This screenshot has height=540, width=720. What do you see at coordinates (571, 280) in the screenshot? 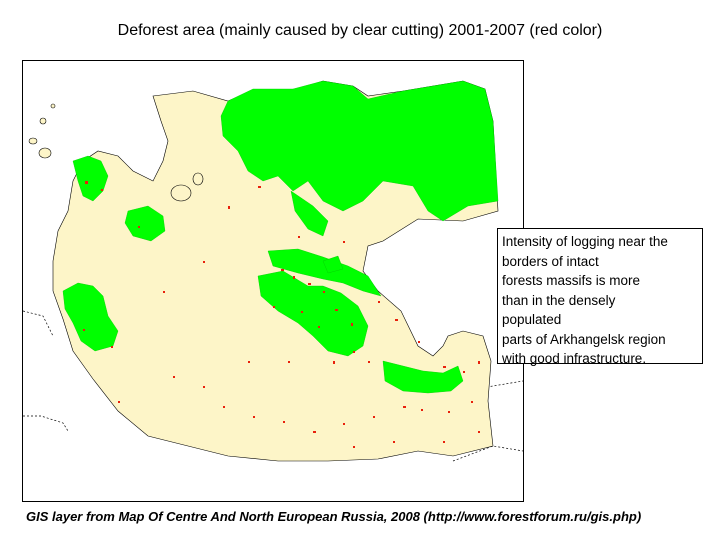
I see `callout-line: forests massifs is more` at bounding box center [571, 280].